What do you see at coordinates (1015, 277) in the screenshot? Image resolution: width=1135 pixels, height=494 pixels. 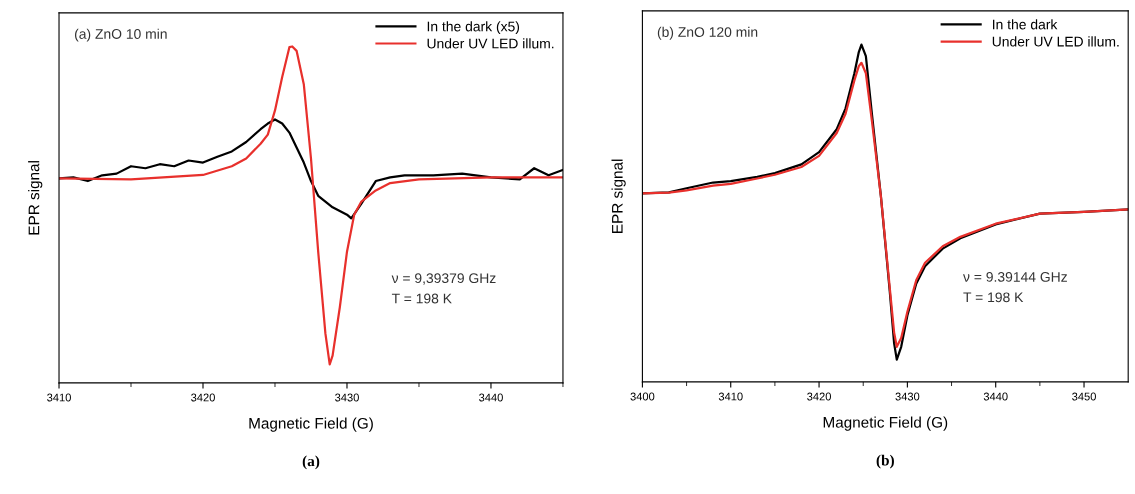 I see `annotation: ν = 9.39144 GHz` at bounding box center [1015, 277].